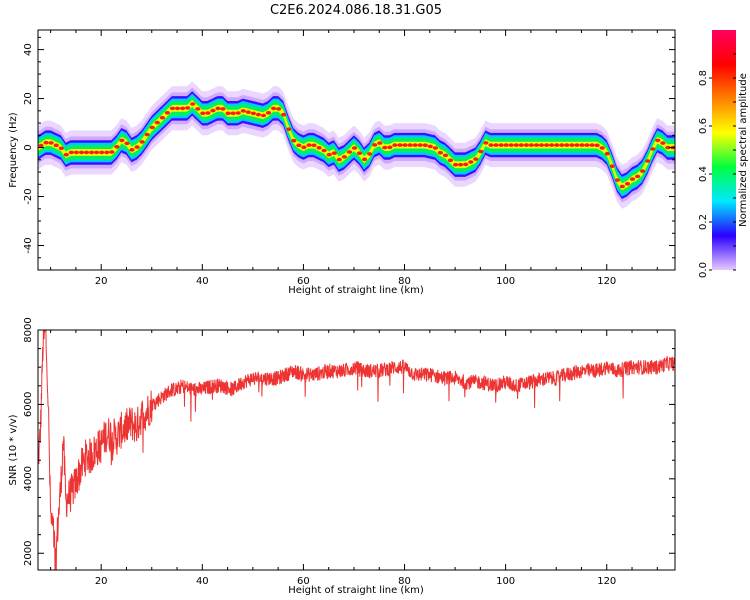 The image size is (750, 600). What do you see at coordinates (724, 150) in the screenshot?
I see `colorbar-bar` at bounding box center [724, 150].